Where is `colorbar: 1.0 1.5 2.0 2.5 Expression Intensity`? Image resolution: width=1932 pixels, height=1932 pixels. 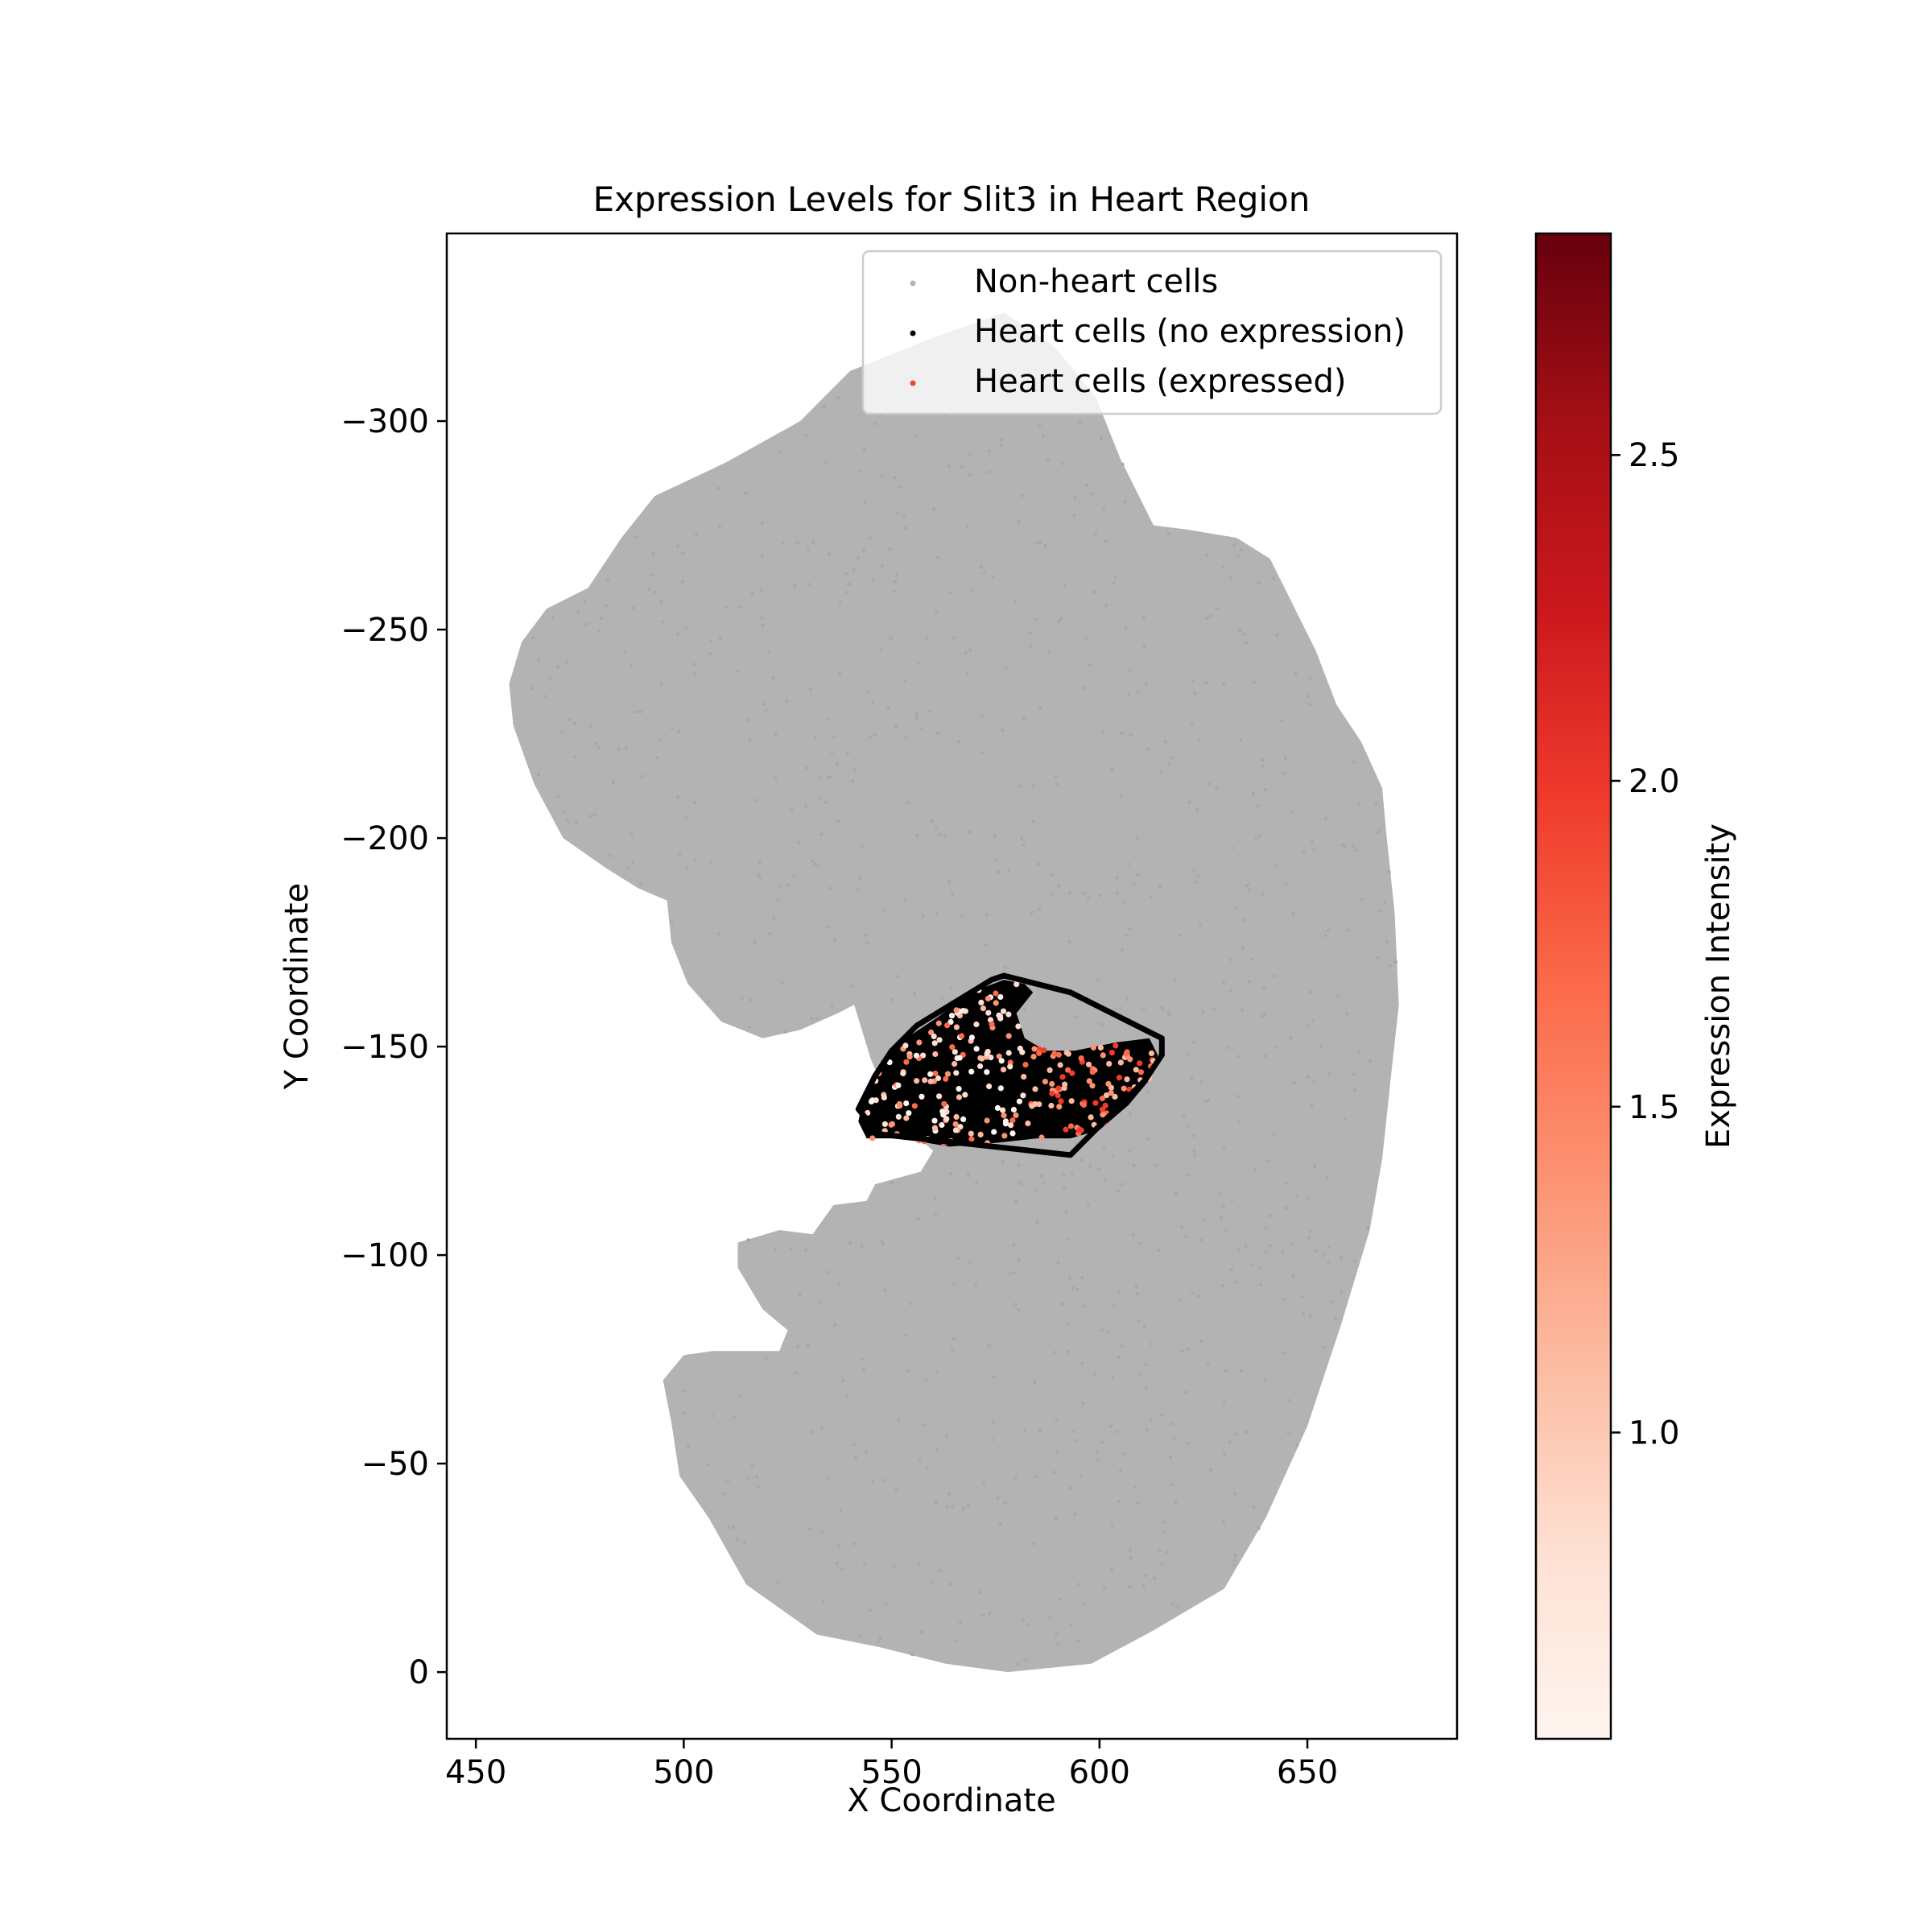
colorbar: 1.0 1.5 2.0 2.5 Expression Intensity is located at coordinates (1635, 986).